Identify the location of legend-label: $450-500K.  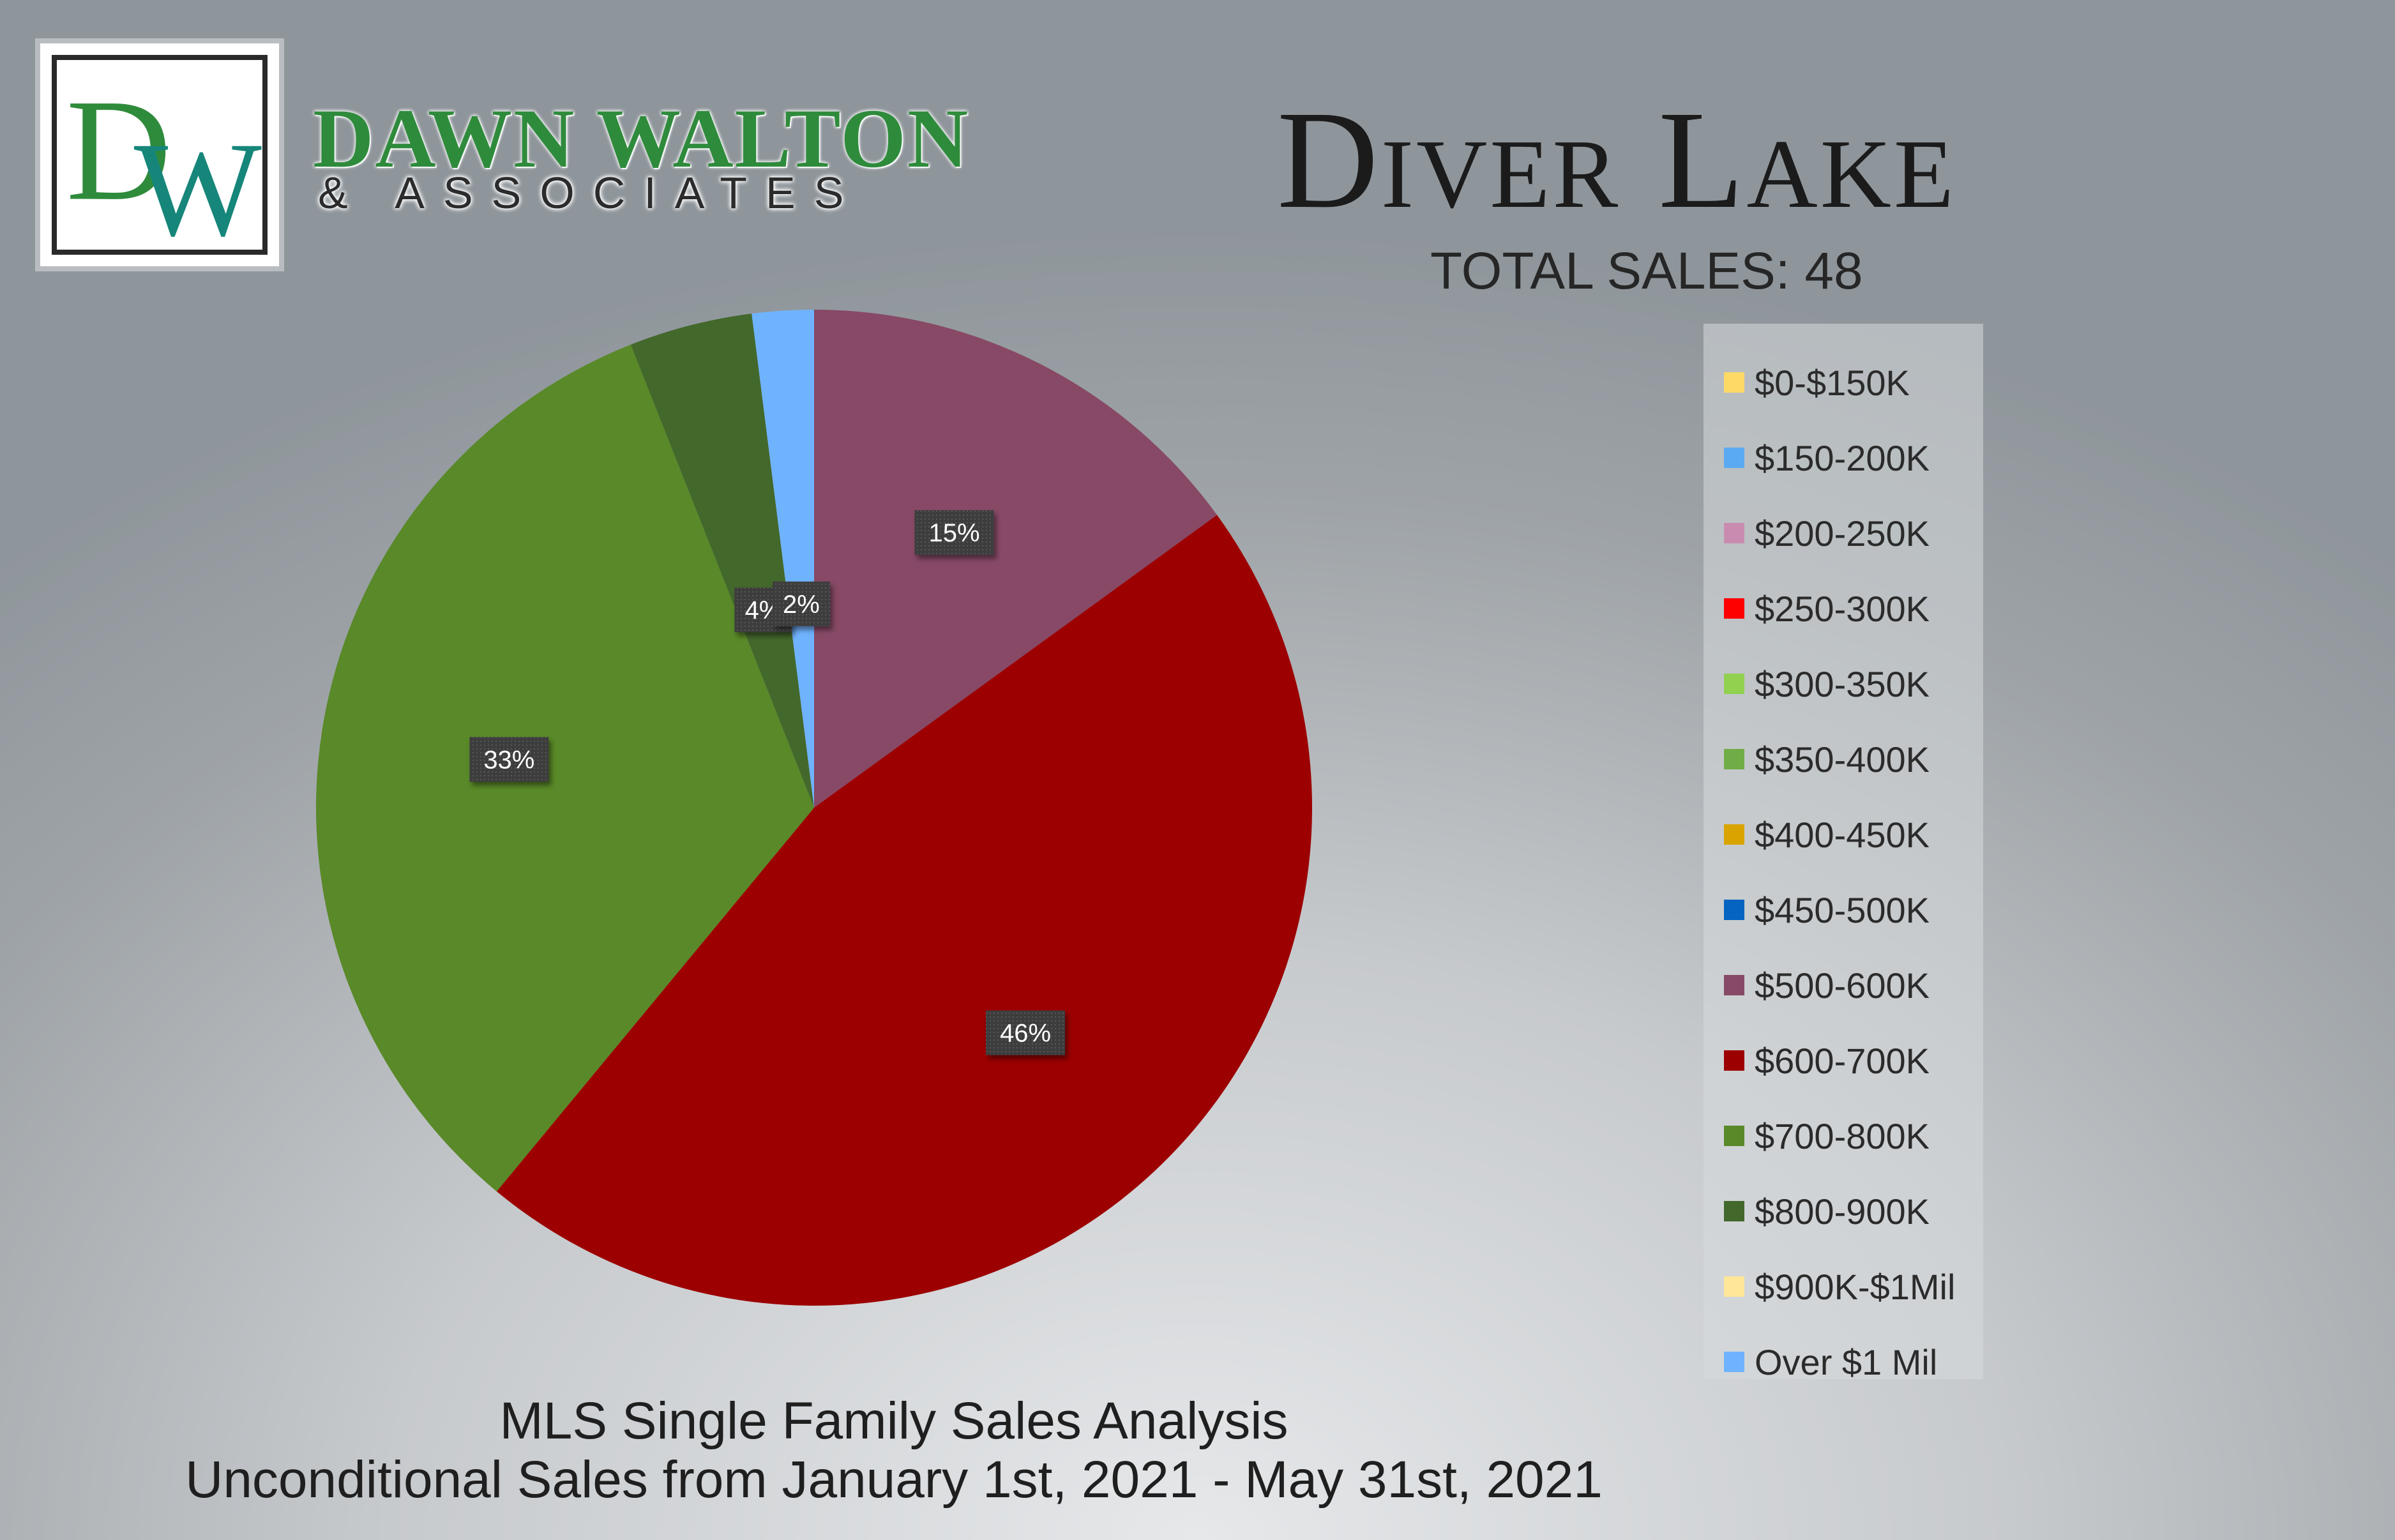
(1842, 909).